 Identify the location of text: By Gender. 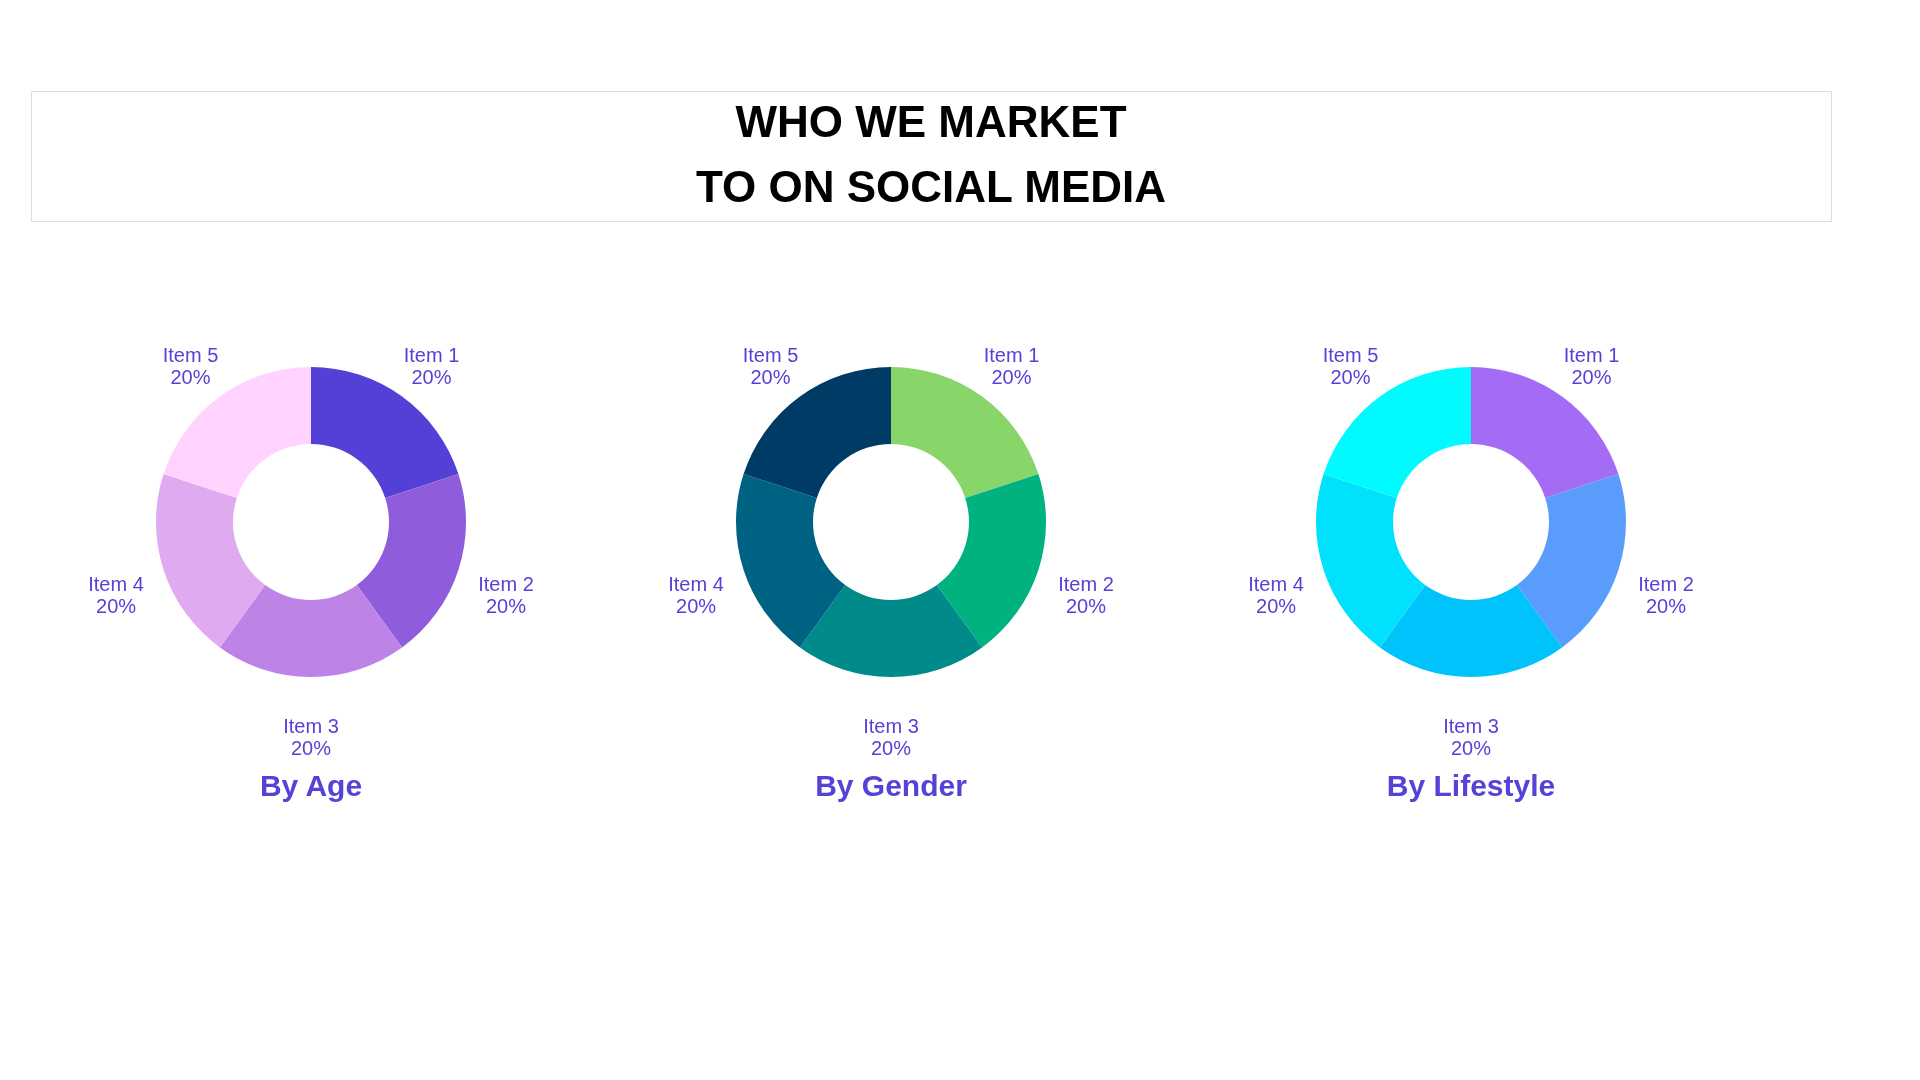
(891, 785).